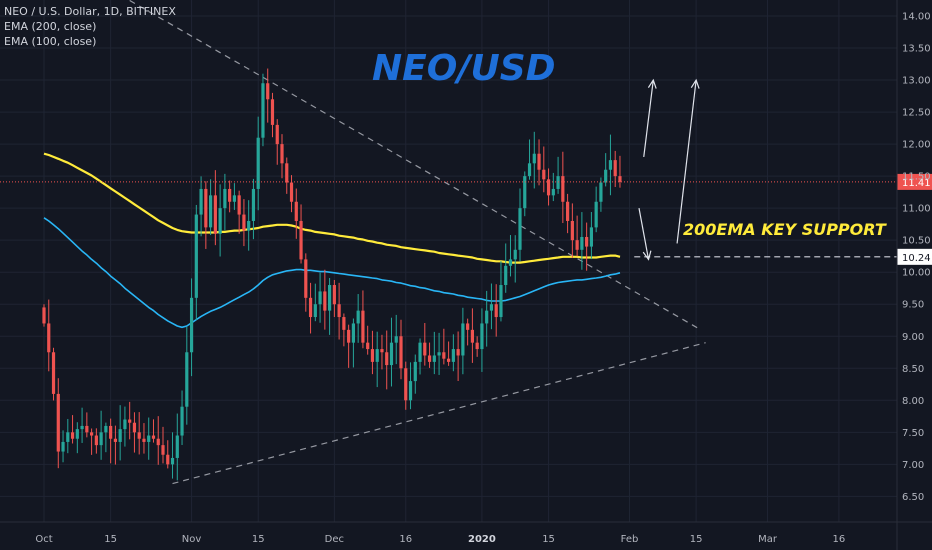 This screenshot has width=932, height=550. I want to click on time-tick-label: 16, so click(839, 539).